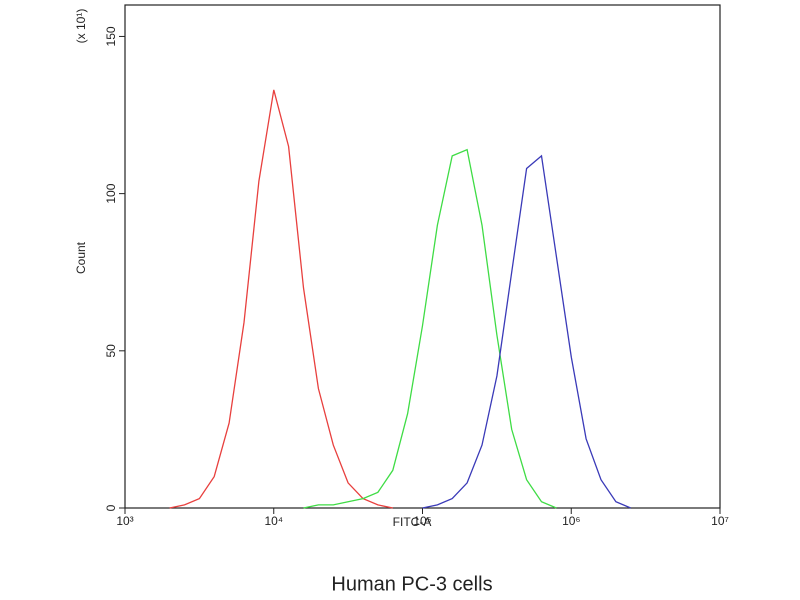 The width and height of the screenshot is (800, 600). What do you see at coordinates (81, 26) in the screenshot?
I see `y-multiplier: (x 10¹)` at bounding box center [81, 26].